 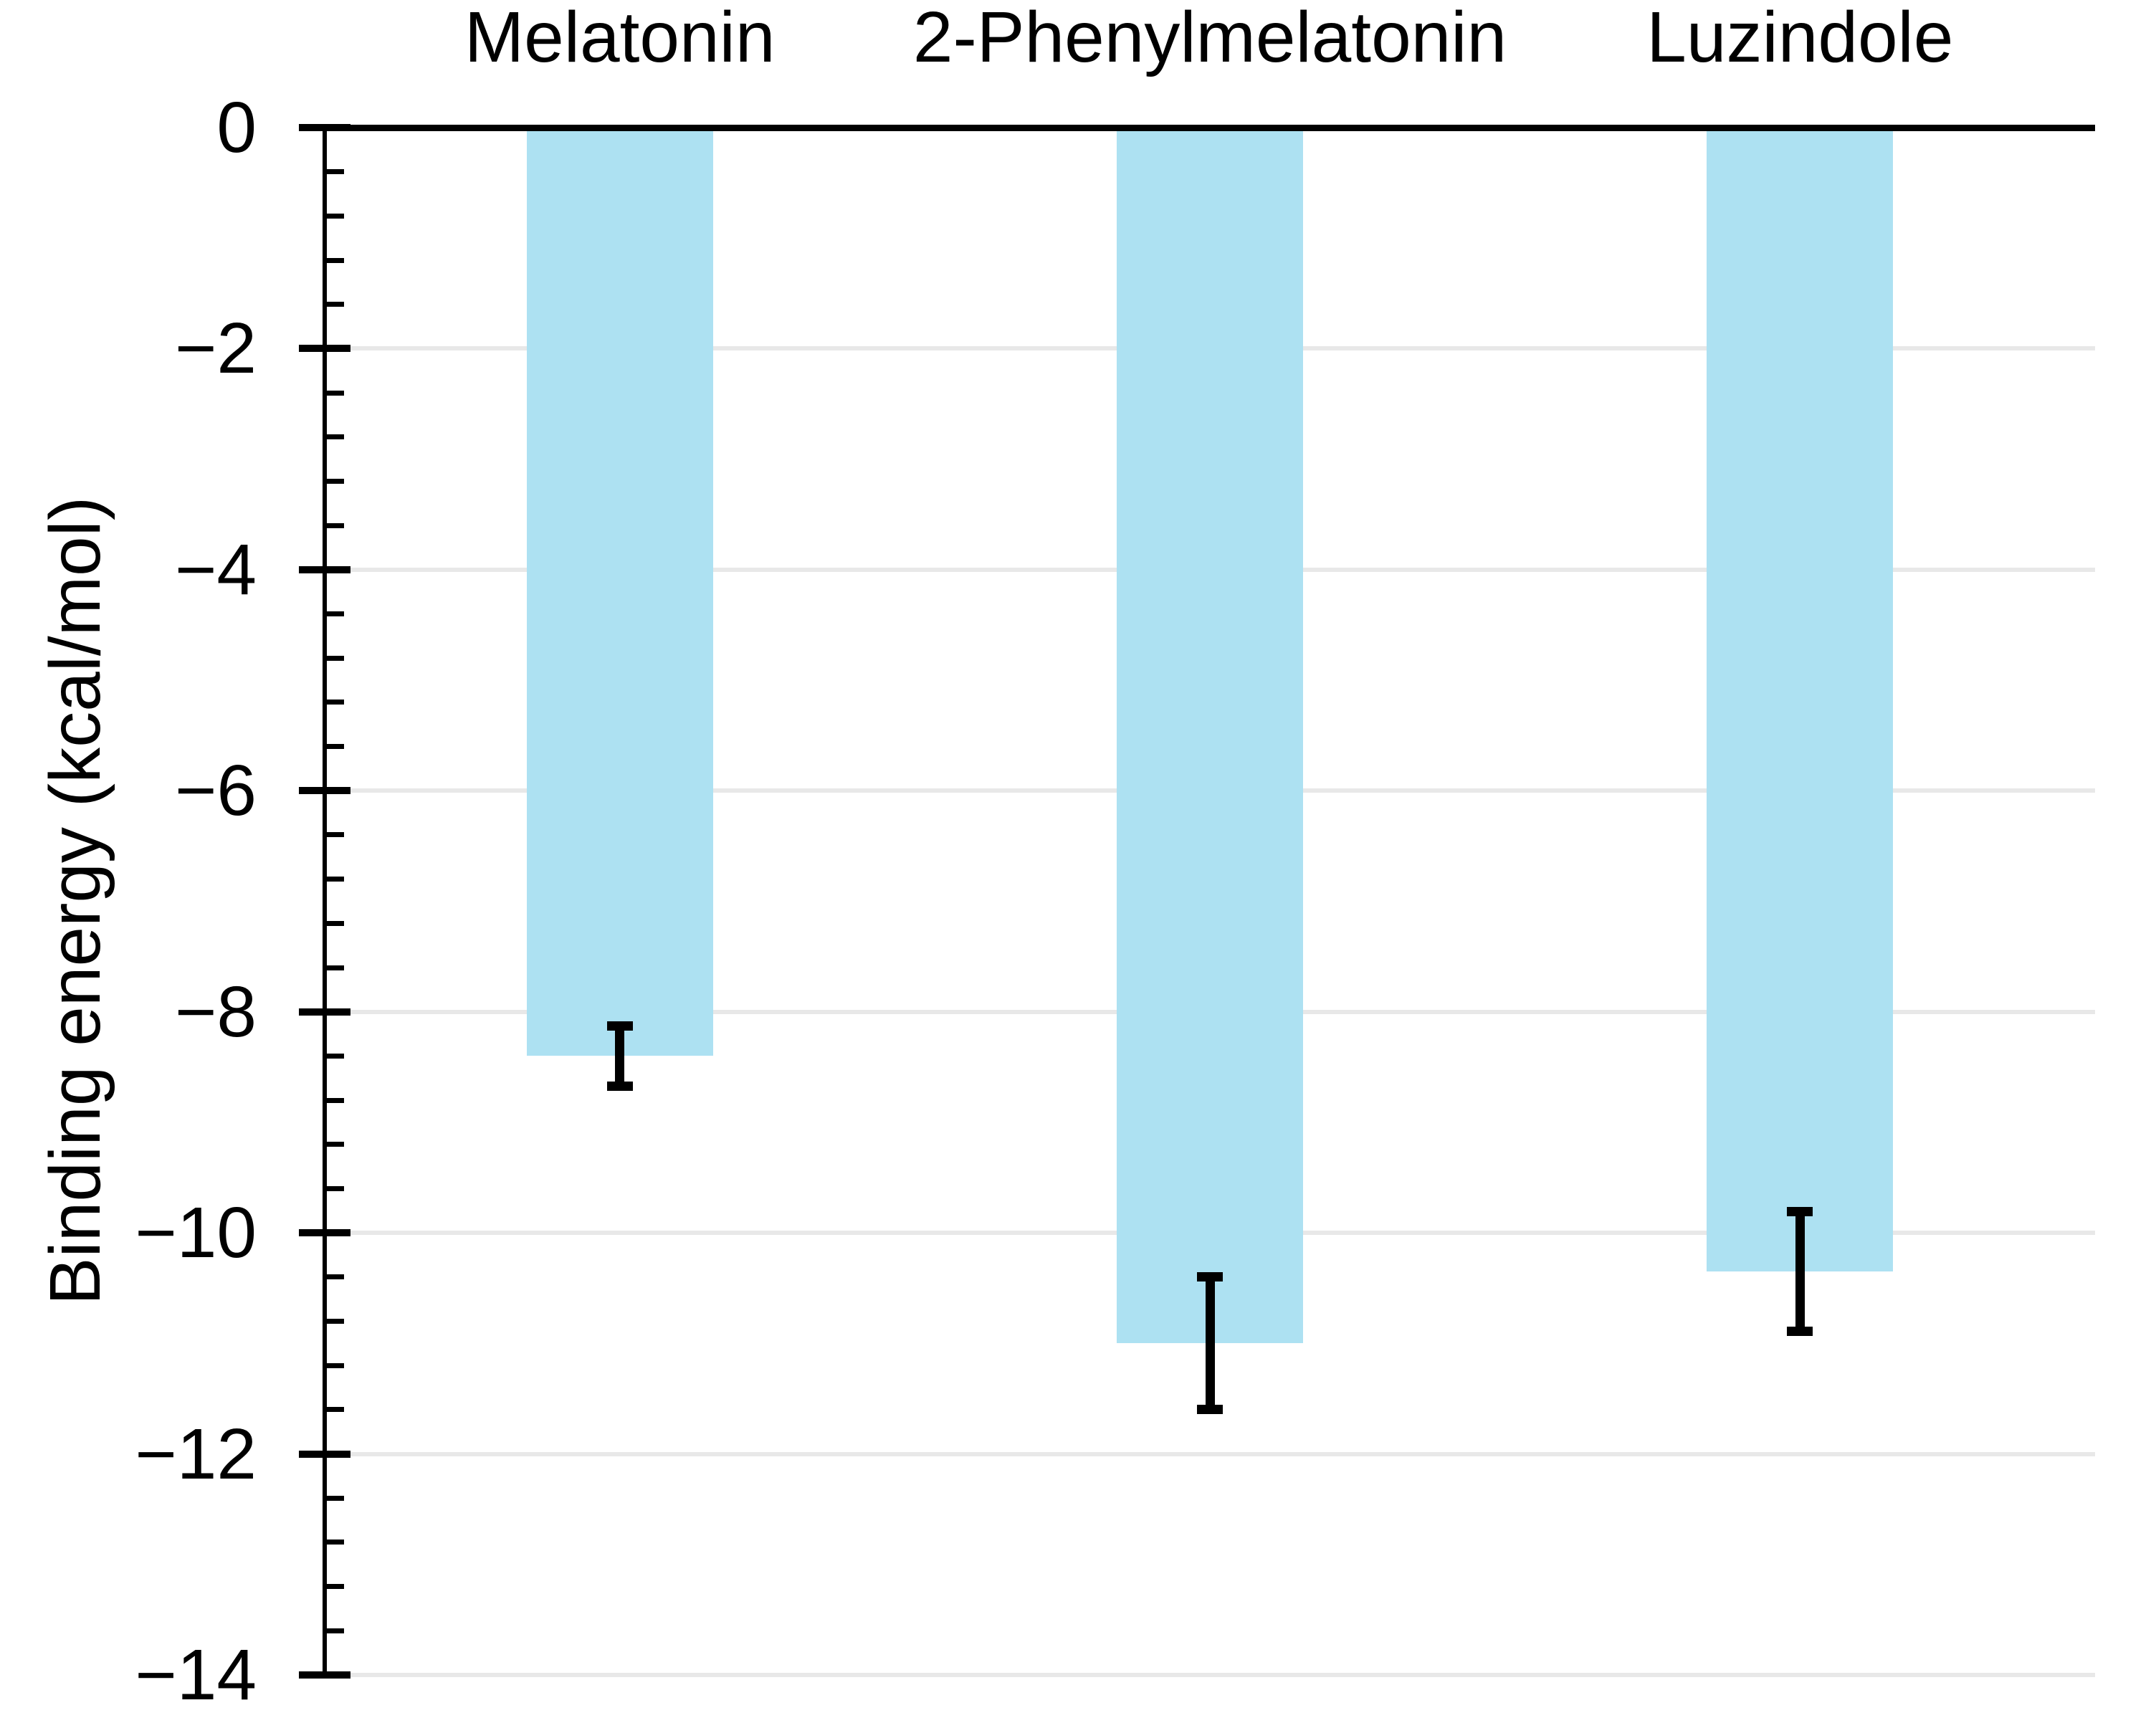 What do you see at coordinates (215, 348) in the screenshot?
I see `y-tick-label: −2` at bounding box center [215, 348].